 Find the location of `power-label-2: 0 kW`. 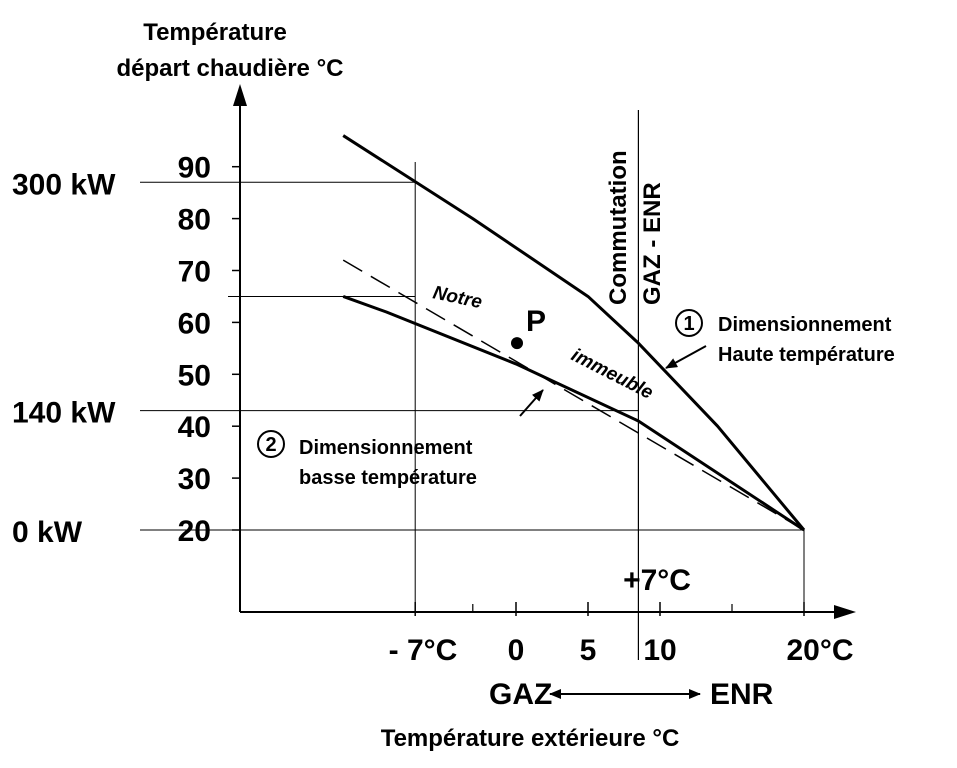

power-label-2: 0 kW is located at coordinates (47, 532).